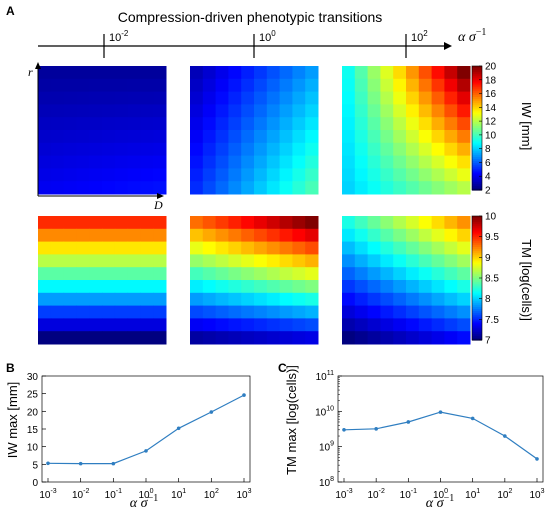  What do you see at coordinates (491, 67) in the screenshot?
I see `colorbar-tick-label: 20` at bounding box center [491, 67].